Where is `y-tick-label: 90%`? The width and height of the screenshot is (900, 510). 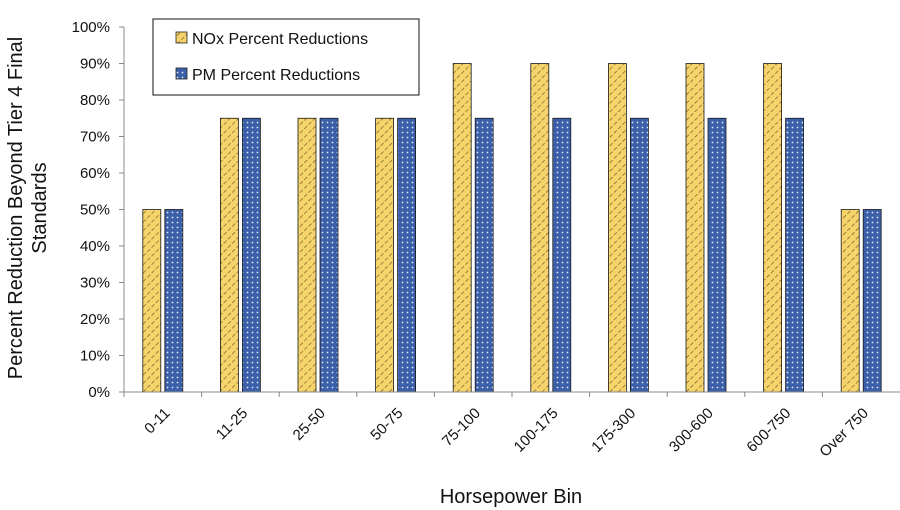
y-tick-label: 90% is located at coordinates (95, 64).